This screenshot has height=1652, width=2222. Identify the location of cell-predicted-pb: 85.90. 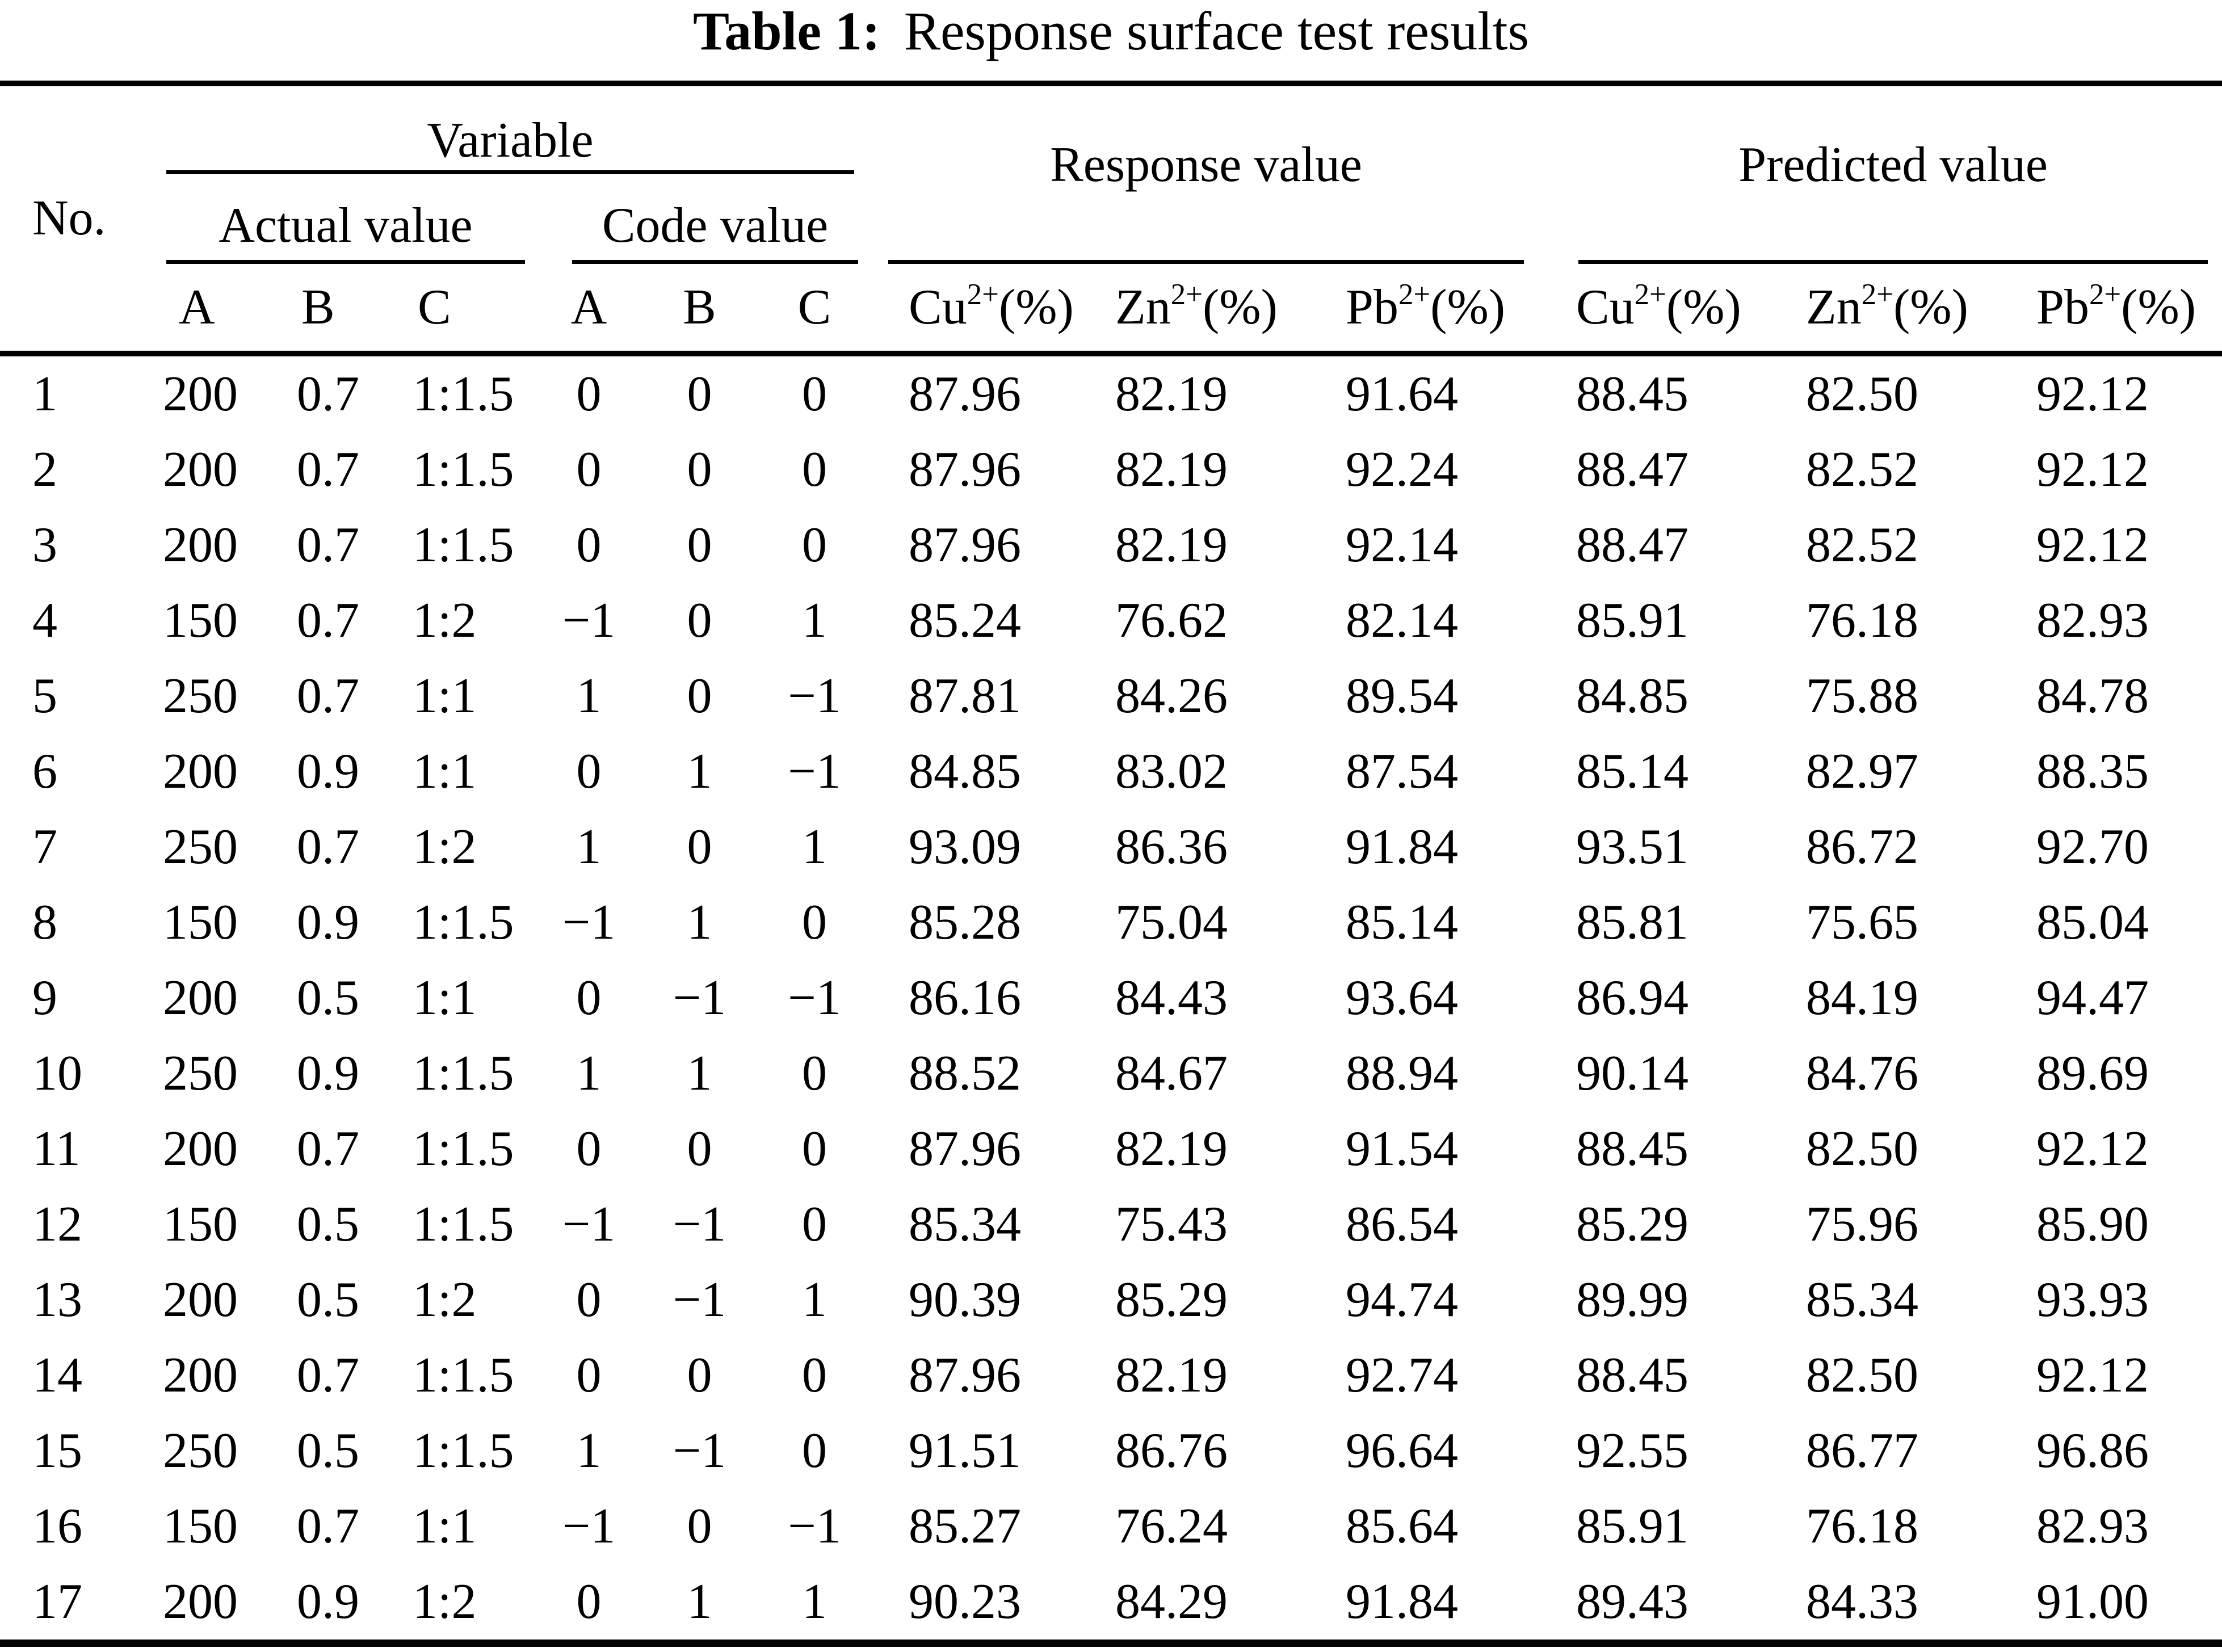
(2092, 1224).